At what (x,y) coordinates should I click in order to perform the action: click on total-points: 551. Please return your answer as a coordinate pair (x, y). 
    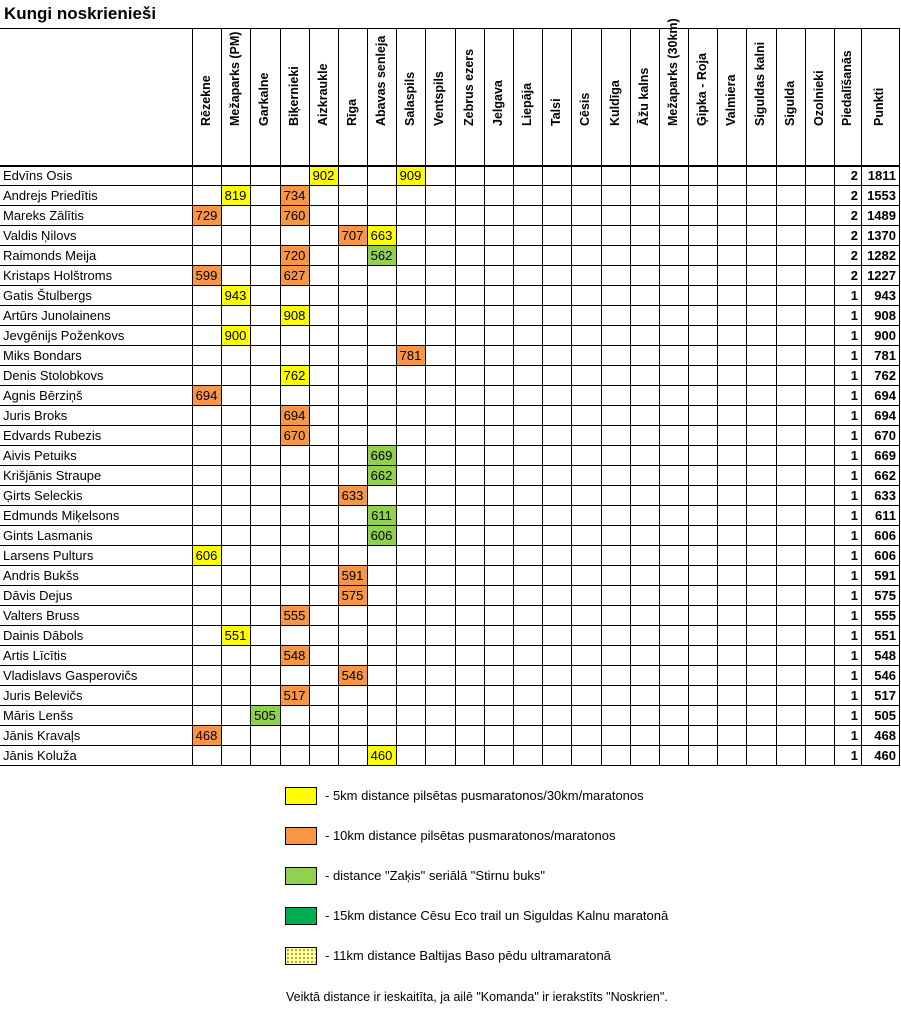
    Looking at the image, I should click on (885, 635).